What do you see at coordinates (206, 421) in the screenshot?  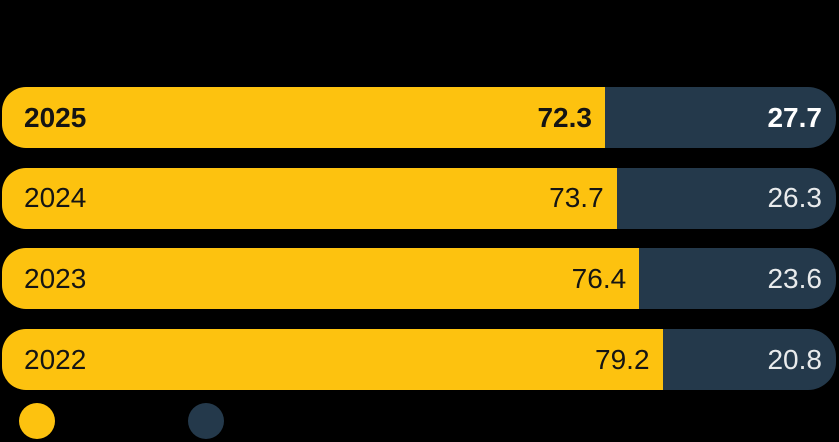 I see `legend-dot-navy` at bounding box center [206, 421].